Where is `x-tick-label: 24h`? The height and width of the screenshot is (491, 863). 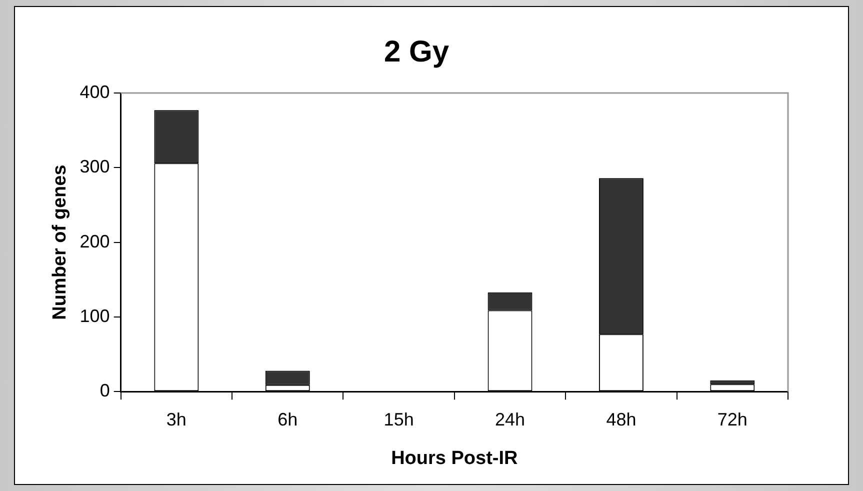 x-tick-label: 24h is located at coordinates (510, 419).